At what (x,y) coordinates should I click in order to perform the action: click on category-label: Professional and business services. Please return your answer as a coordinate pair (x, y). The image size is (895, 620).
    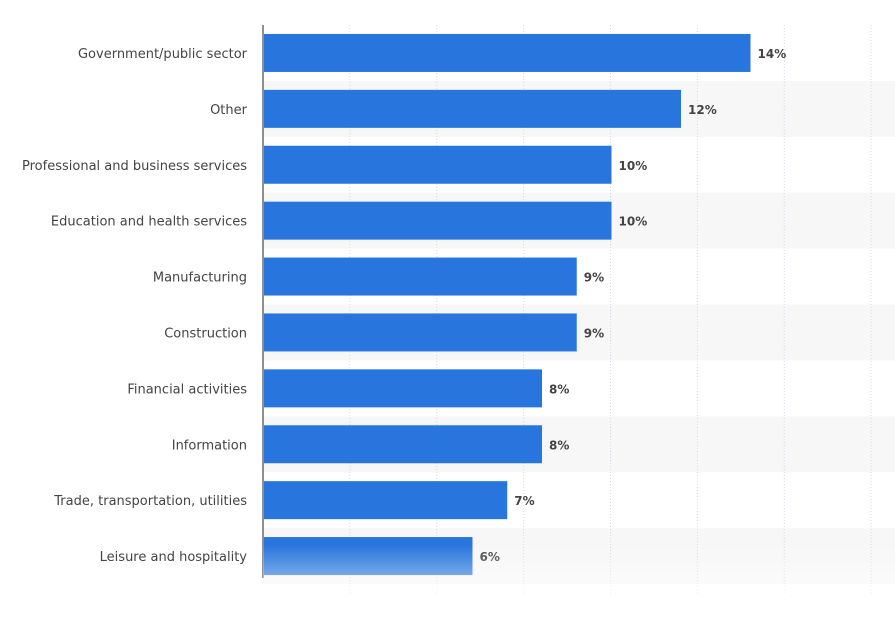
    Looking at the image, I should click on (134, 166).